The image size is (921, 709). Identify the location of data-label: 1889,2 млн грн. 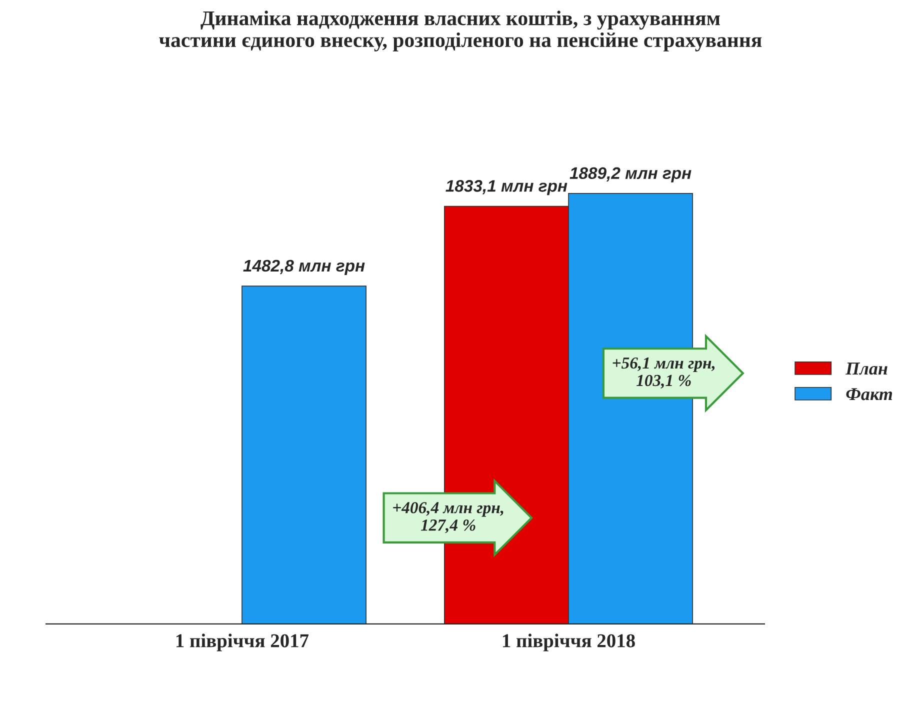
(631, 174).